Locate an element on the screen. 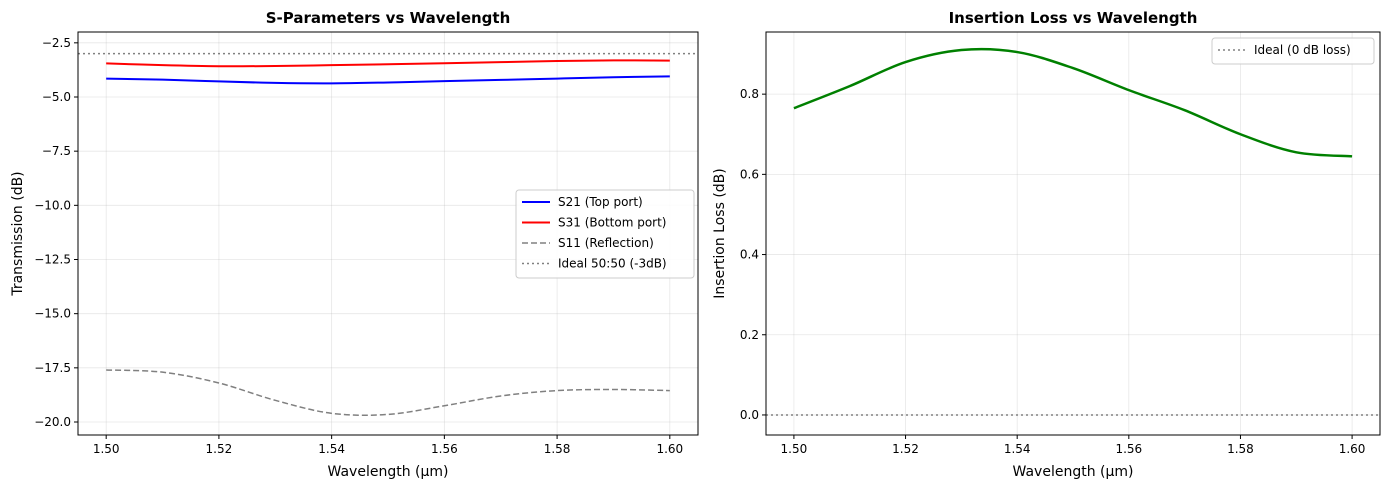 The width and height of the screenshot is (1389, 490). legend: Ideal (0 dB loss) is located at coordinates (1293, 51).